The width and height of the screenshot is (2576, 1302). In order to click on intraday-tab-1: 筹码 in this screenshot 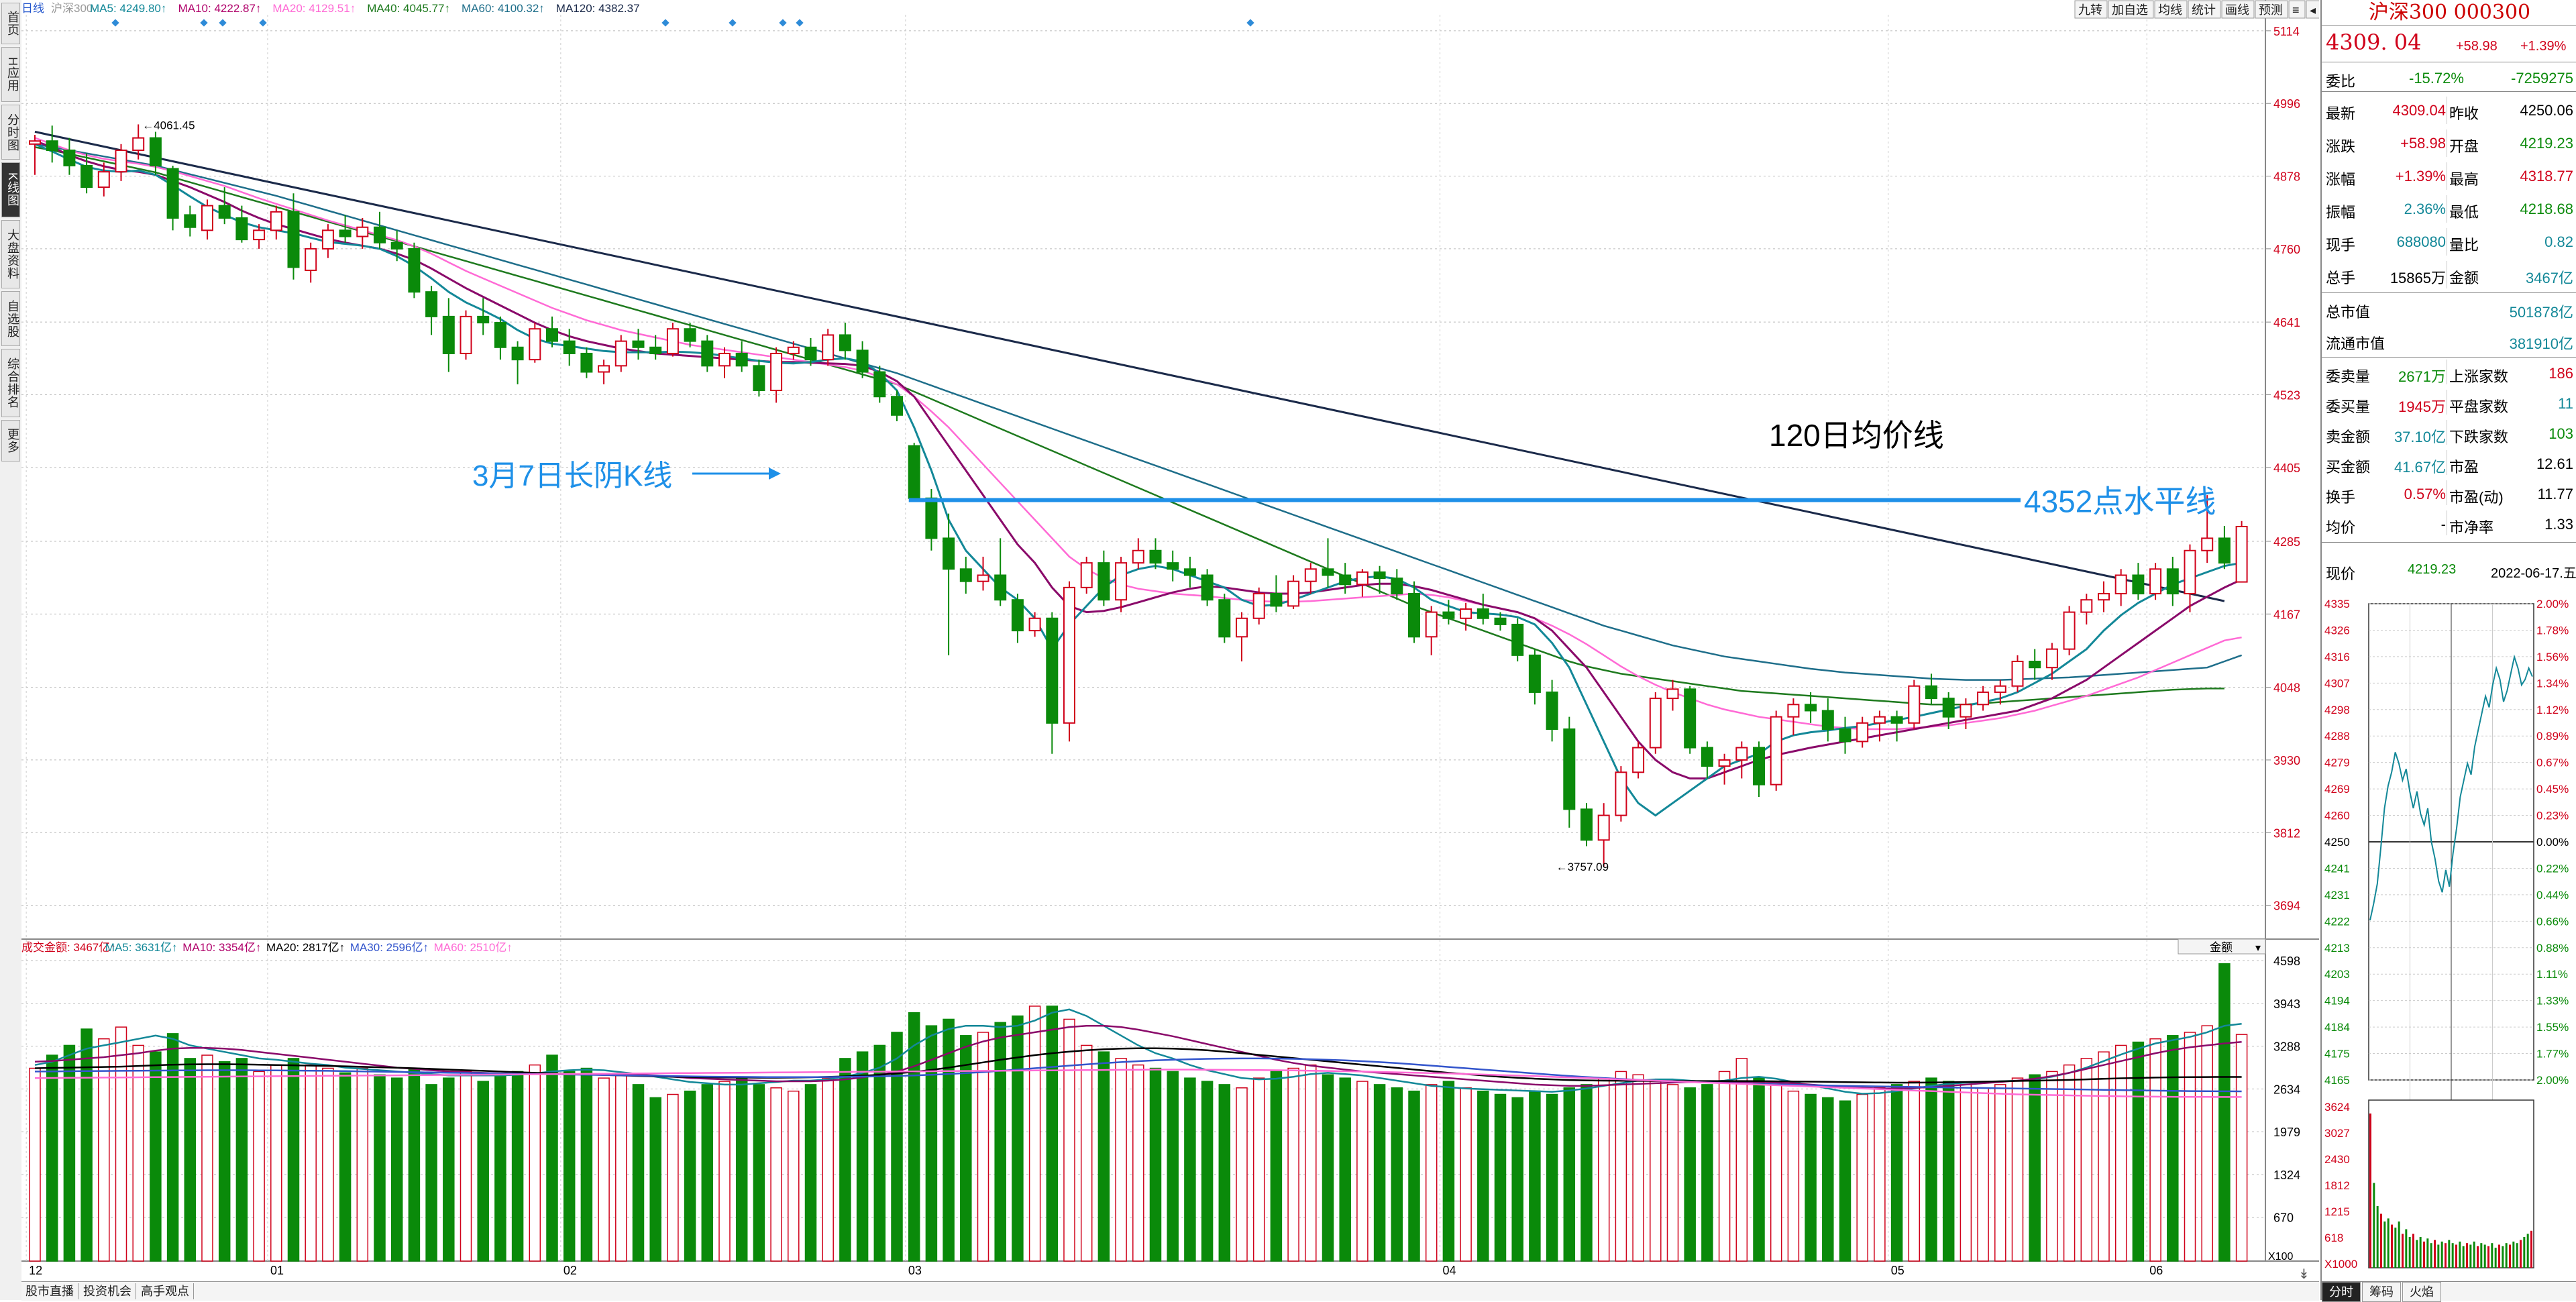, I will do `click(2381, 1292)`.